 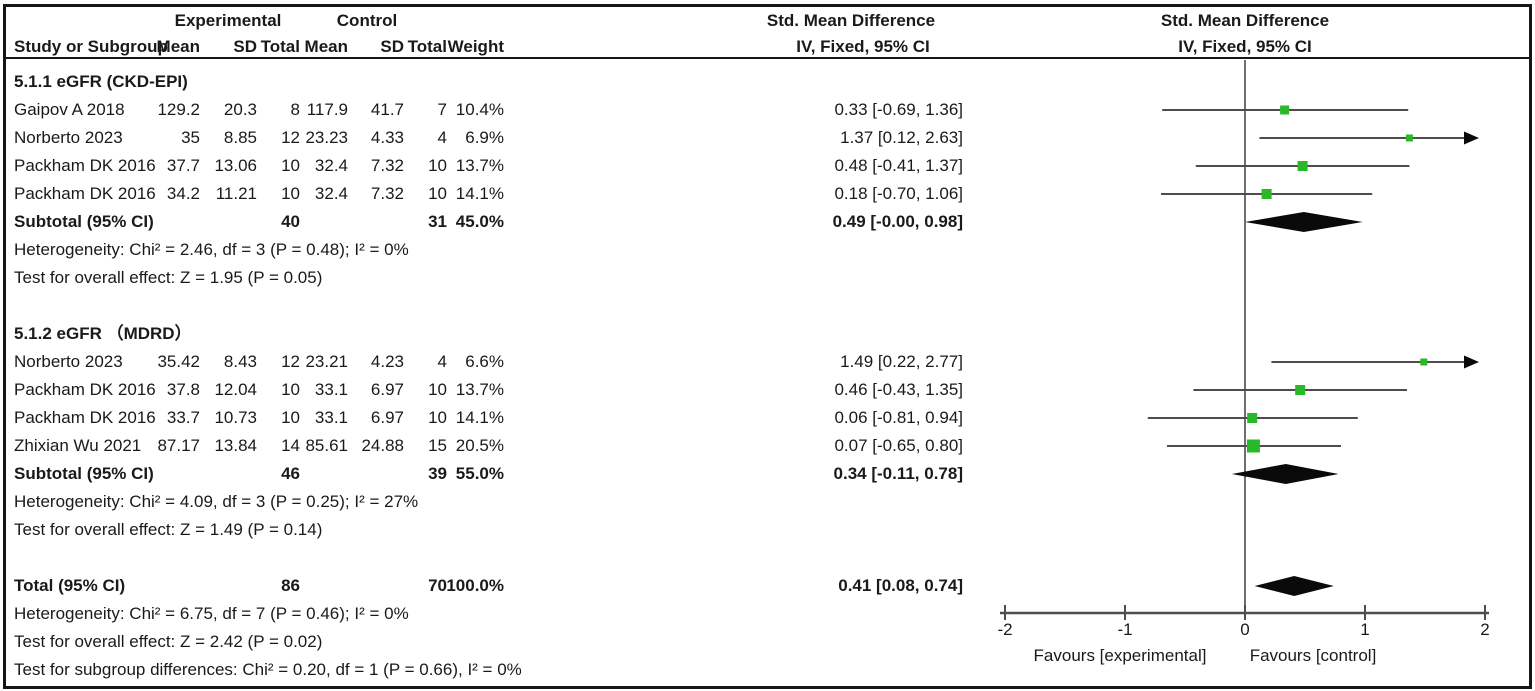 I want to click on ci-estimate: 0.49 [-0.00, 0.98], so click(x=897, y=221).